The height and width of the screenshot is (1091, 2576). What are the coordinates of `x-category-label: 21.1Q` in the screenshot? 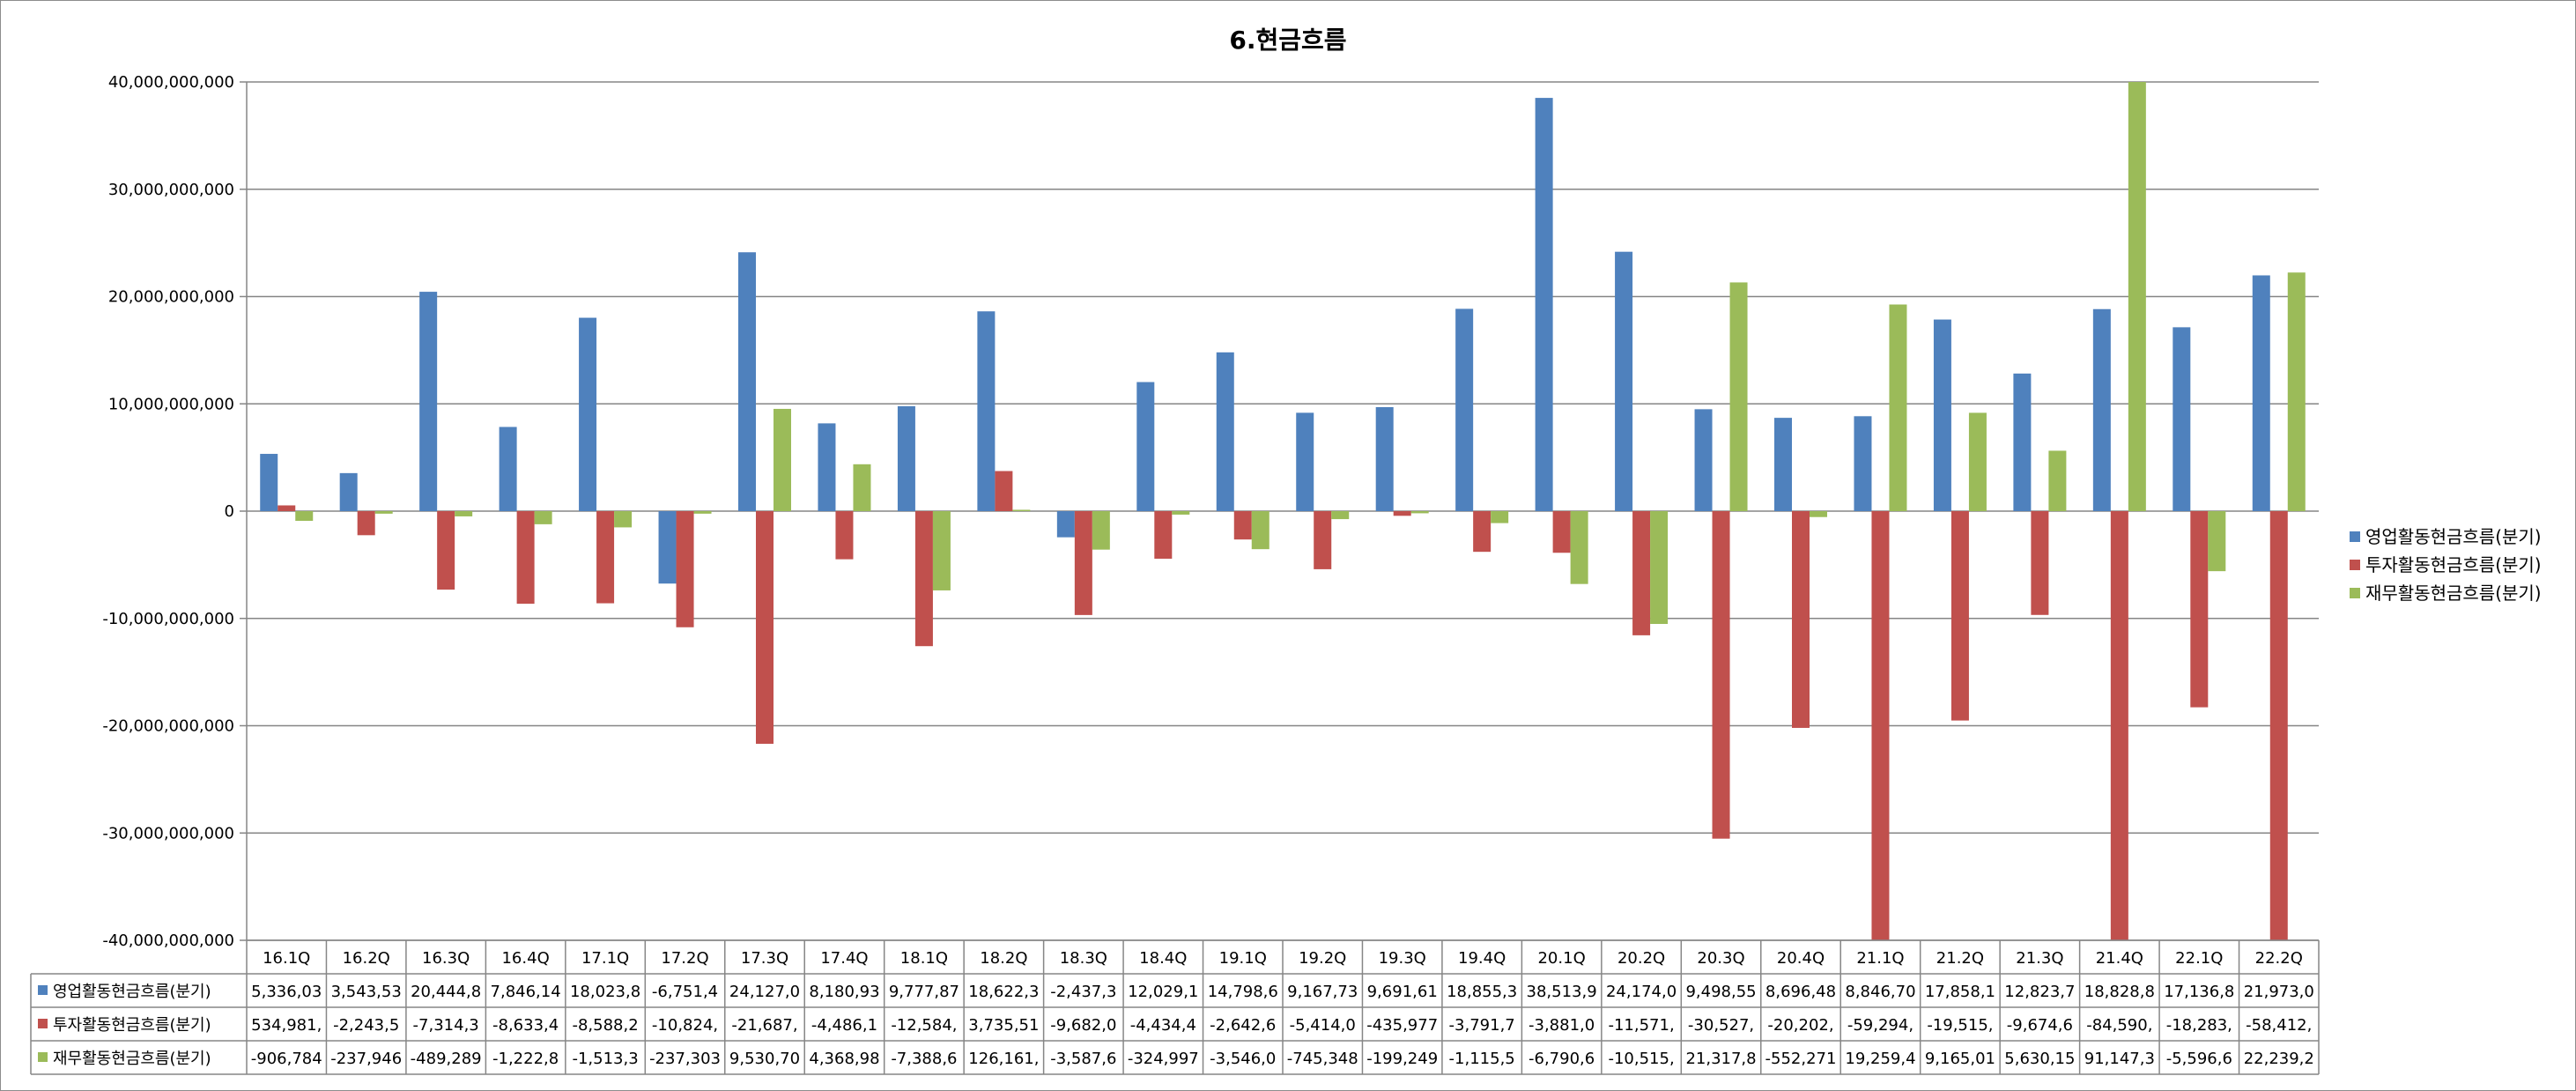 It's located at (1880, 958).